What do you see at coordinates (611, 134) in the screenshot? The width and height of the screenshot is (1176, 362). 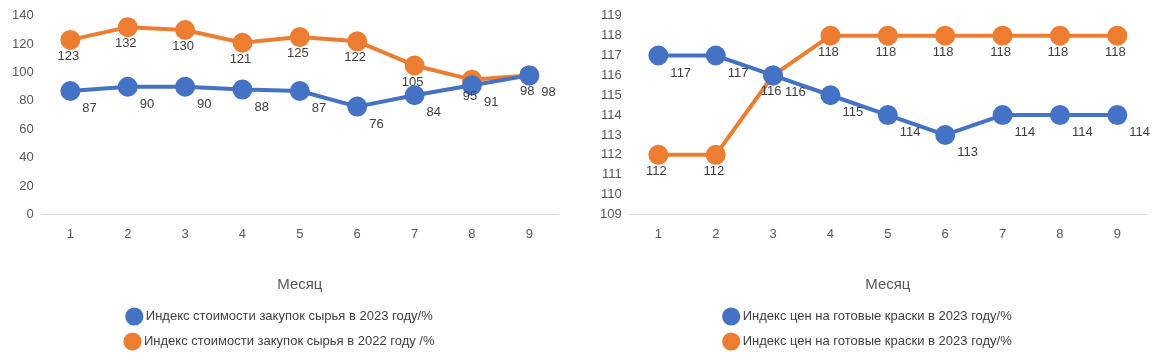 I see `y-tick-label: 113` at bounding box center [611, 134].